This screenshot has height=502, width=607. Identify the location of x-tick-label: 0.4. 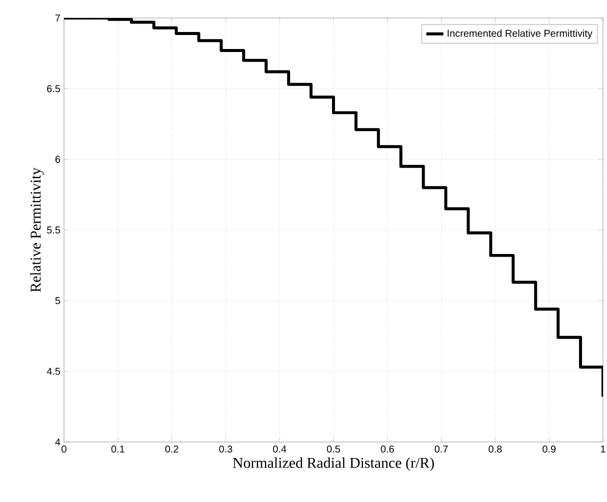
(279, 449).